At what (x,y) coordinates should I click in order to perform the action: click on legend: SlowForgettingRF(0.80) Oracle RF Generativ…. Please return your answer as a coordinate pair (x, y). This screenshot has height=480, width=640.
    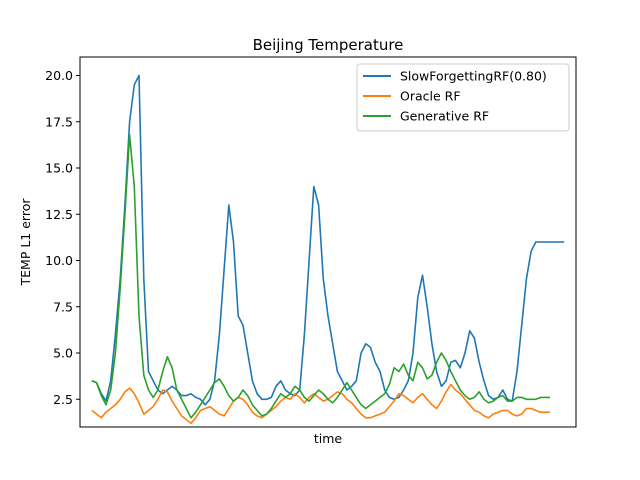
    Looking at the image, I should click on (463, 97).